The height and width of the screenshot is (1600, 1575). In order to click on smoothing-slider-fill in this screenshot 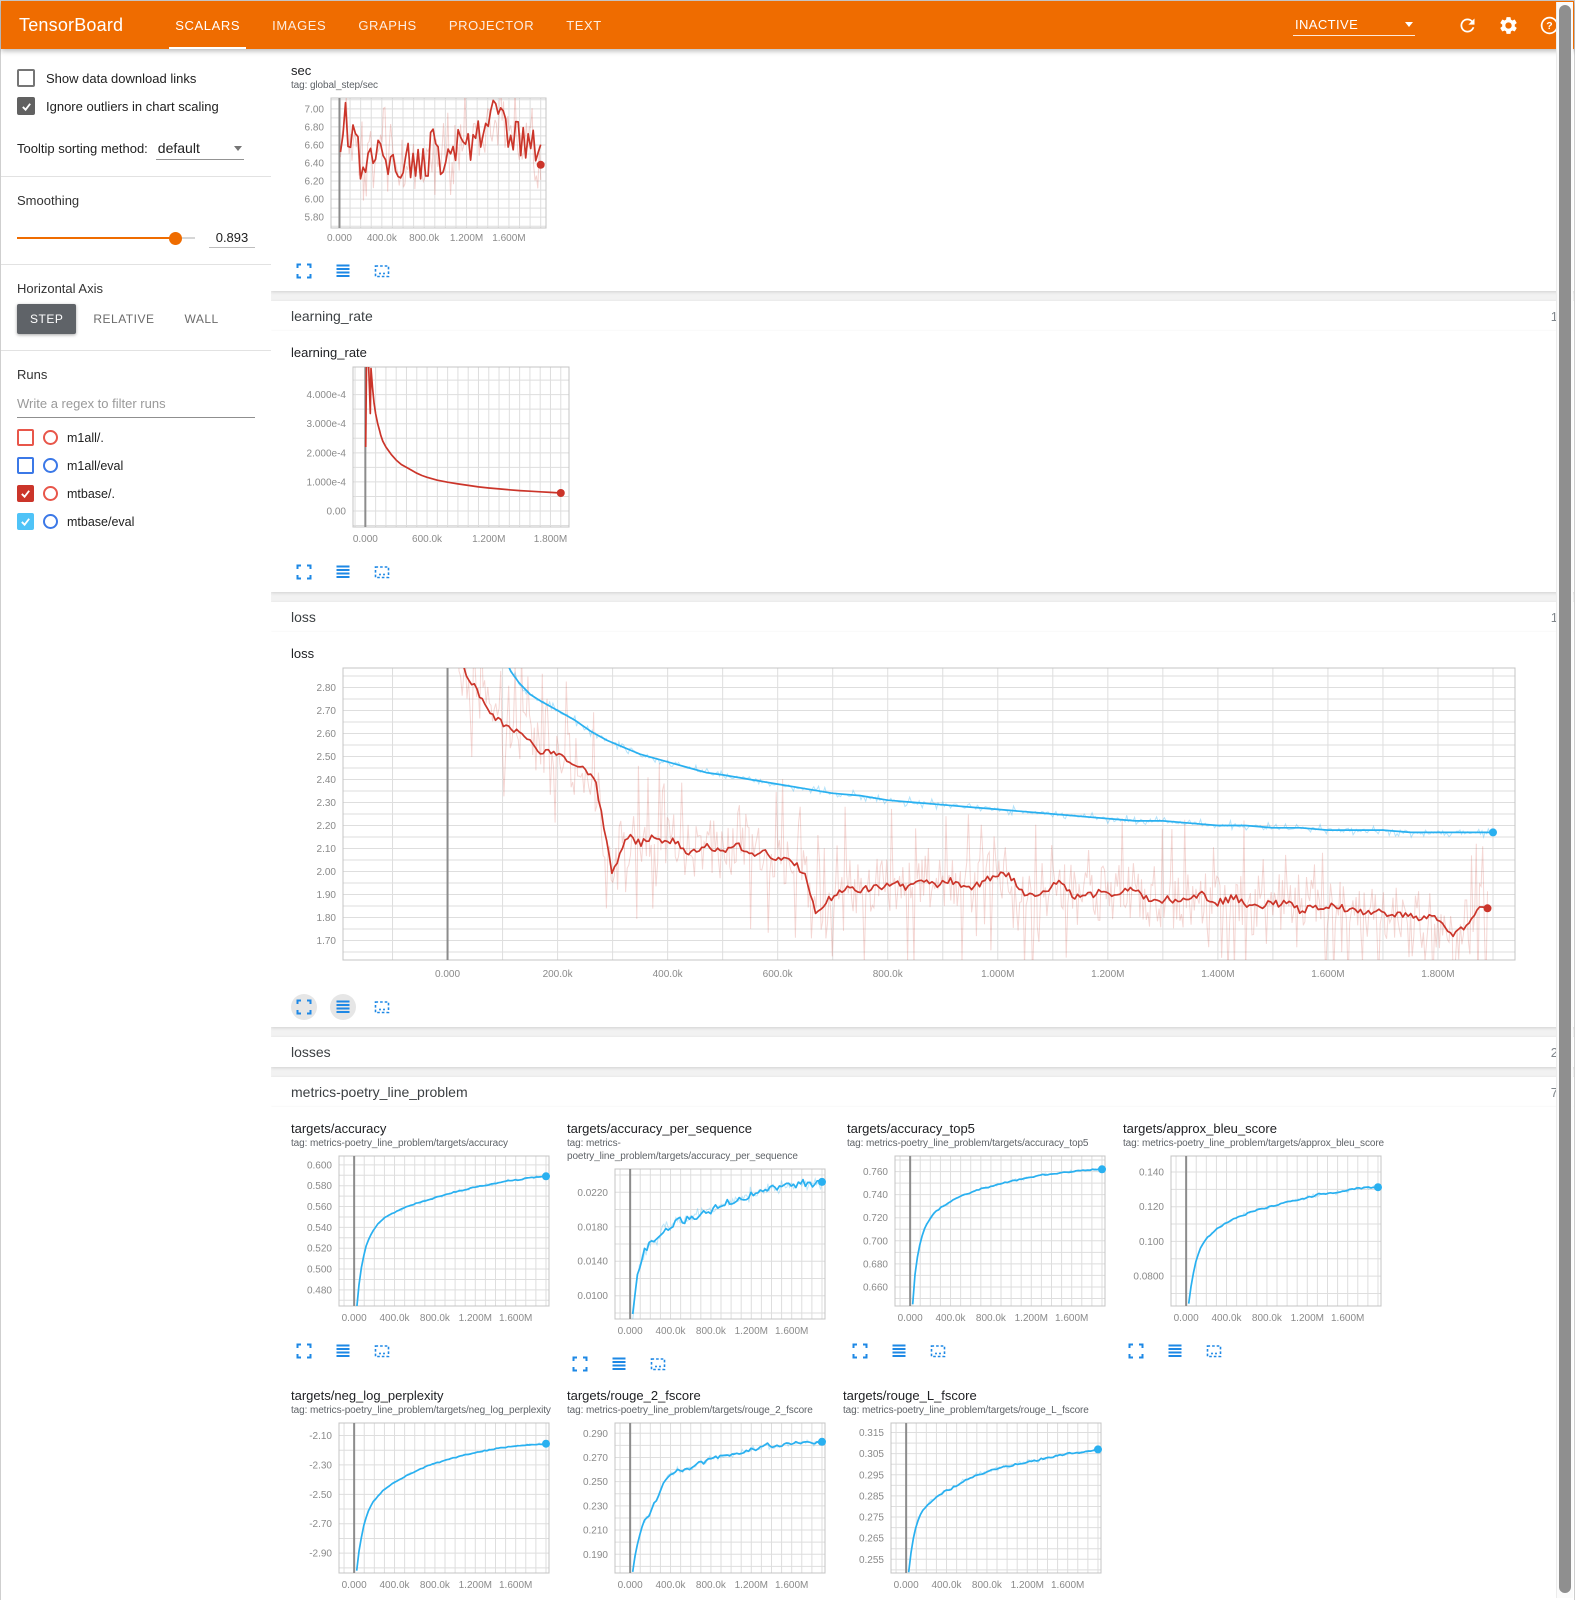, I will do `click(96, 238)`.